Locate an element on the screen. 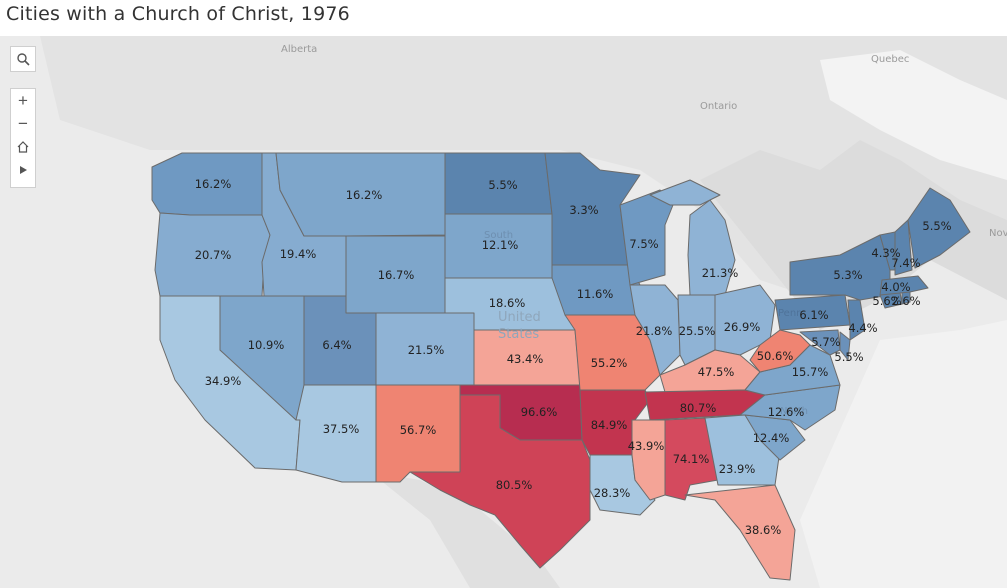 The image size is (1007, 588). state-label-wi: 7.5% is located at coordinates (643, 244).